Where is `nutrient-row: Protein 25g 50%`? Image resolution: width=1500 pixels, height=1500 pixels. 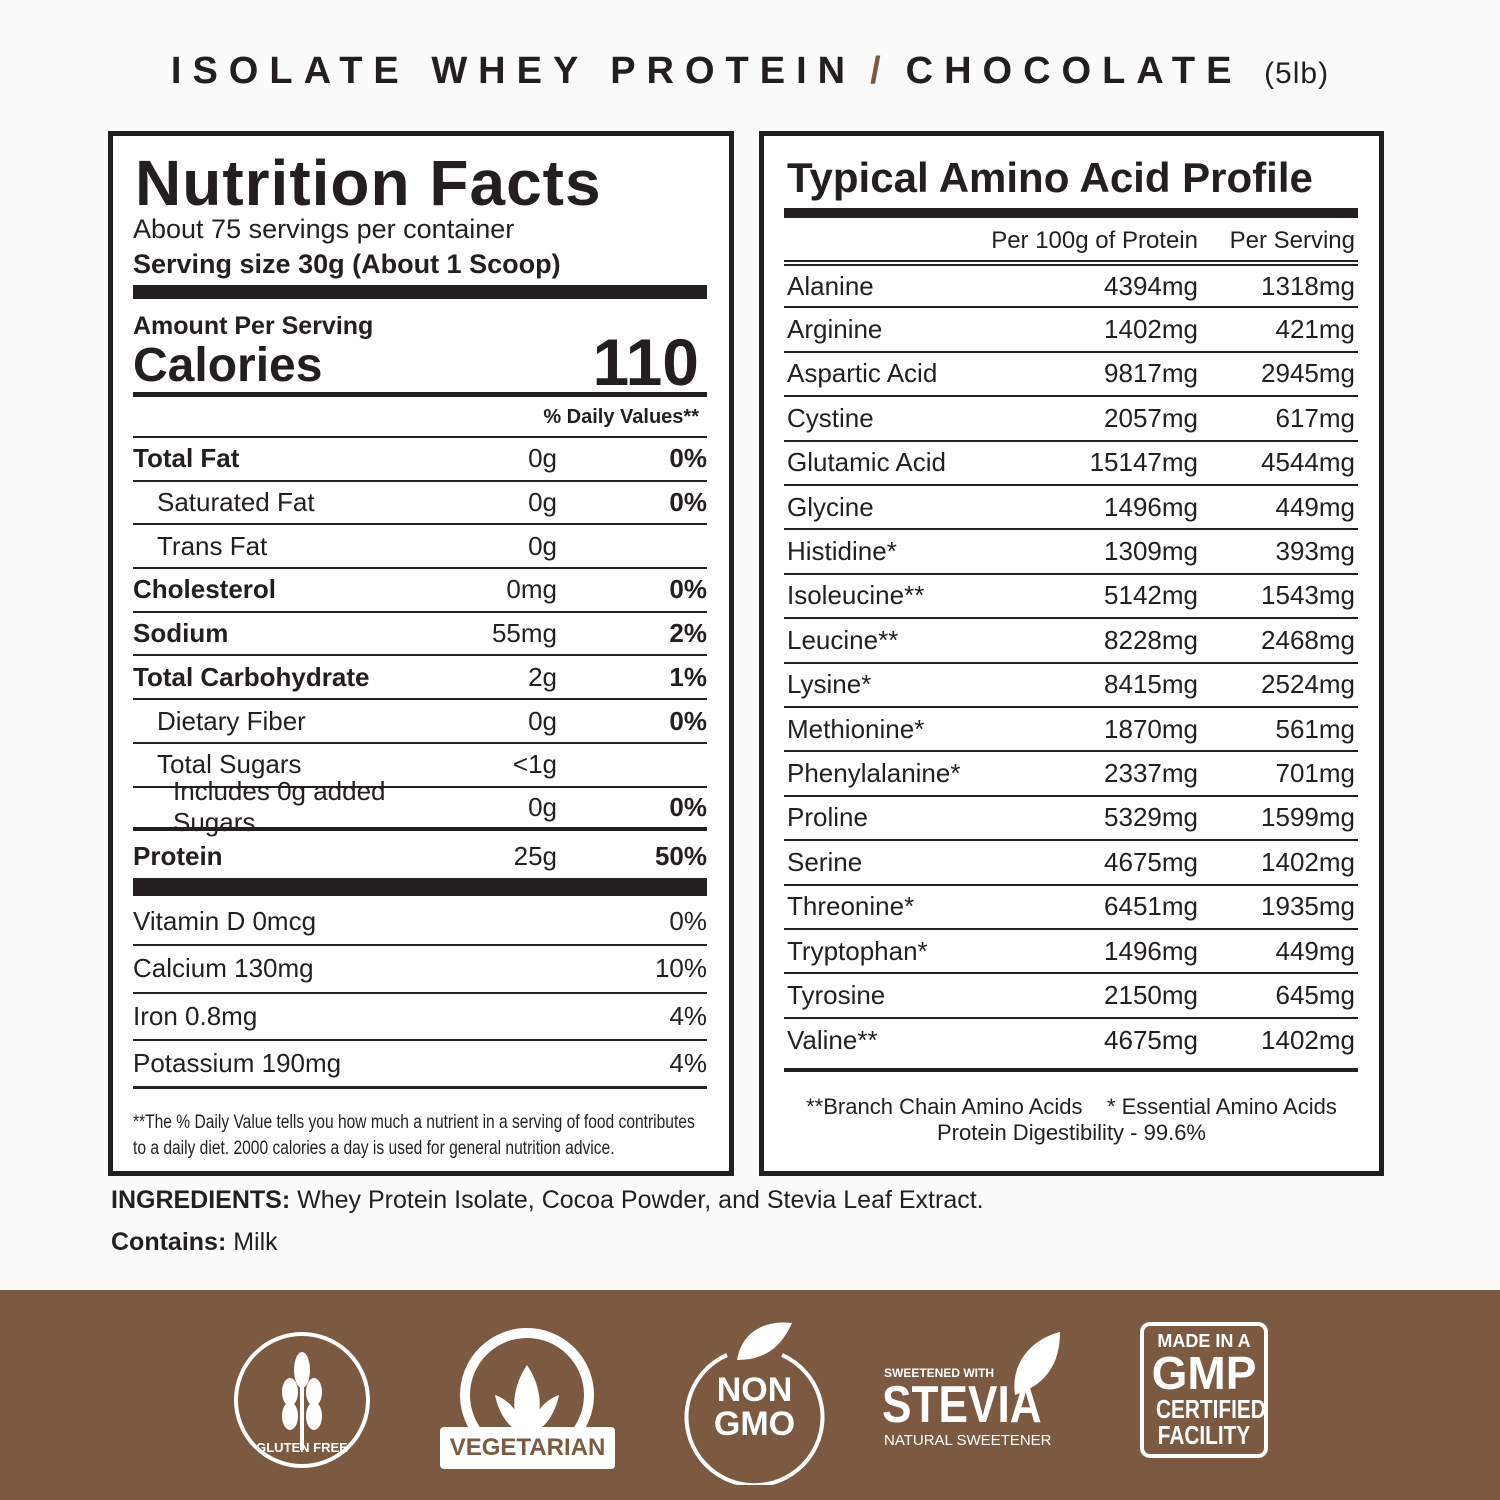
nutrient-row: Protein 25g 50% is located at coordinates (420, 856).